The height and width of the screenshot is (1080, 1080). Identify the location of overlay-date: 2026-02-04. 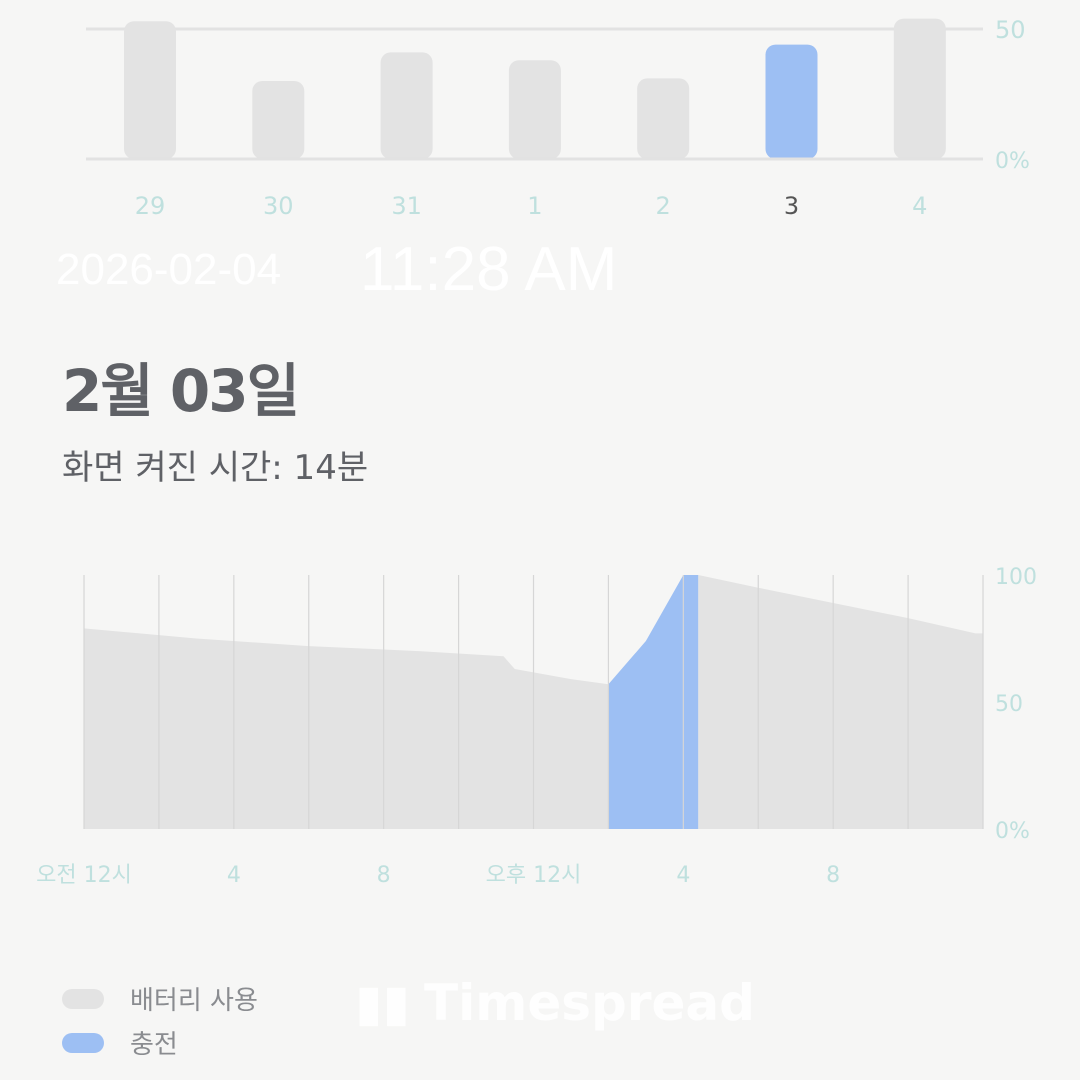
(169, 269).